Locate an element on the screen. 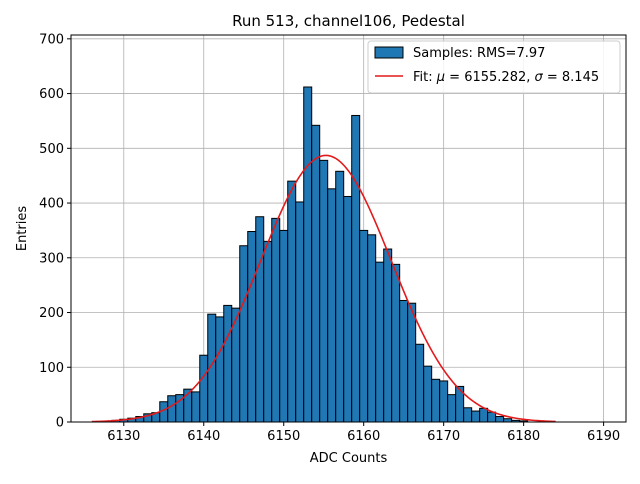 This screenshot has height=484, width=640. y-tick-label: 700 is located at coordinates (51, 39).